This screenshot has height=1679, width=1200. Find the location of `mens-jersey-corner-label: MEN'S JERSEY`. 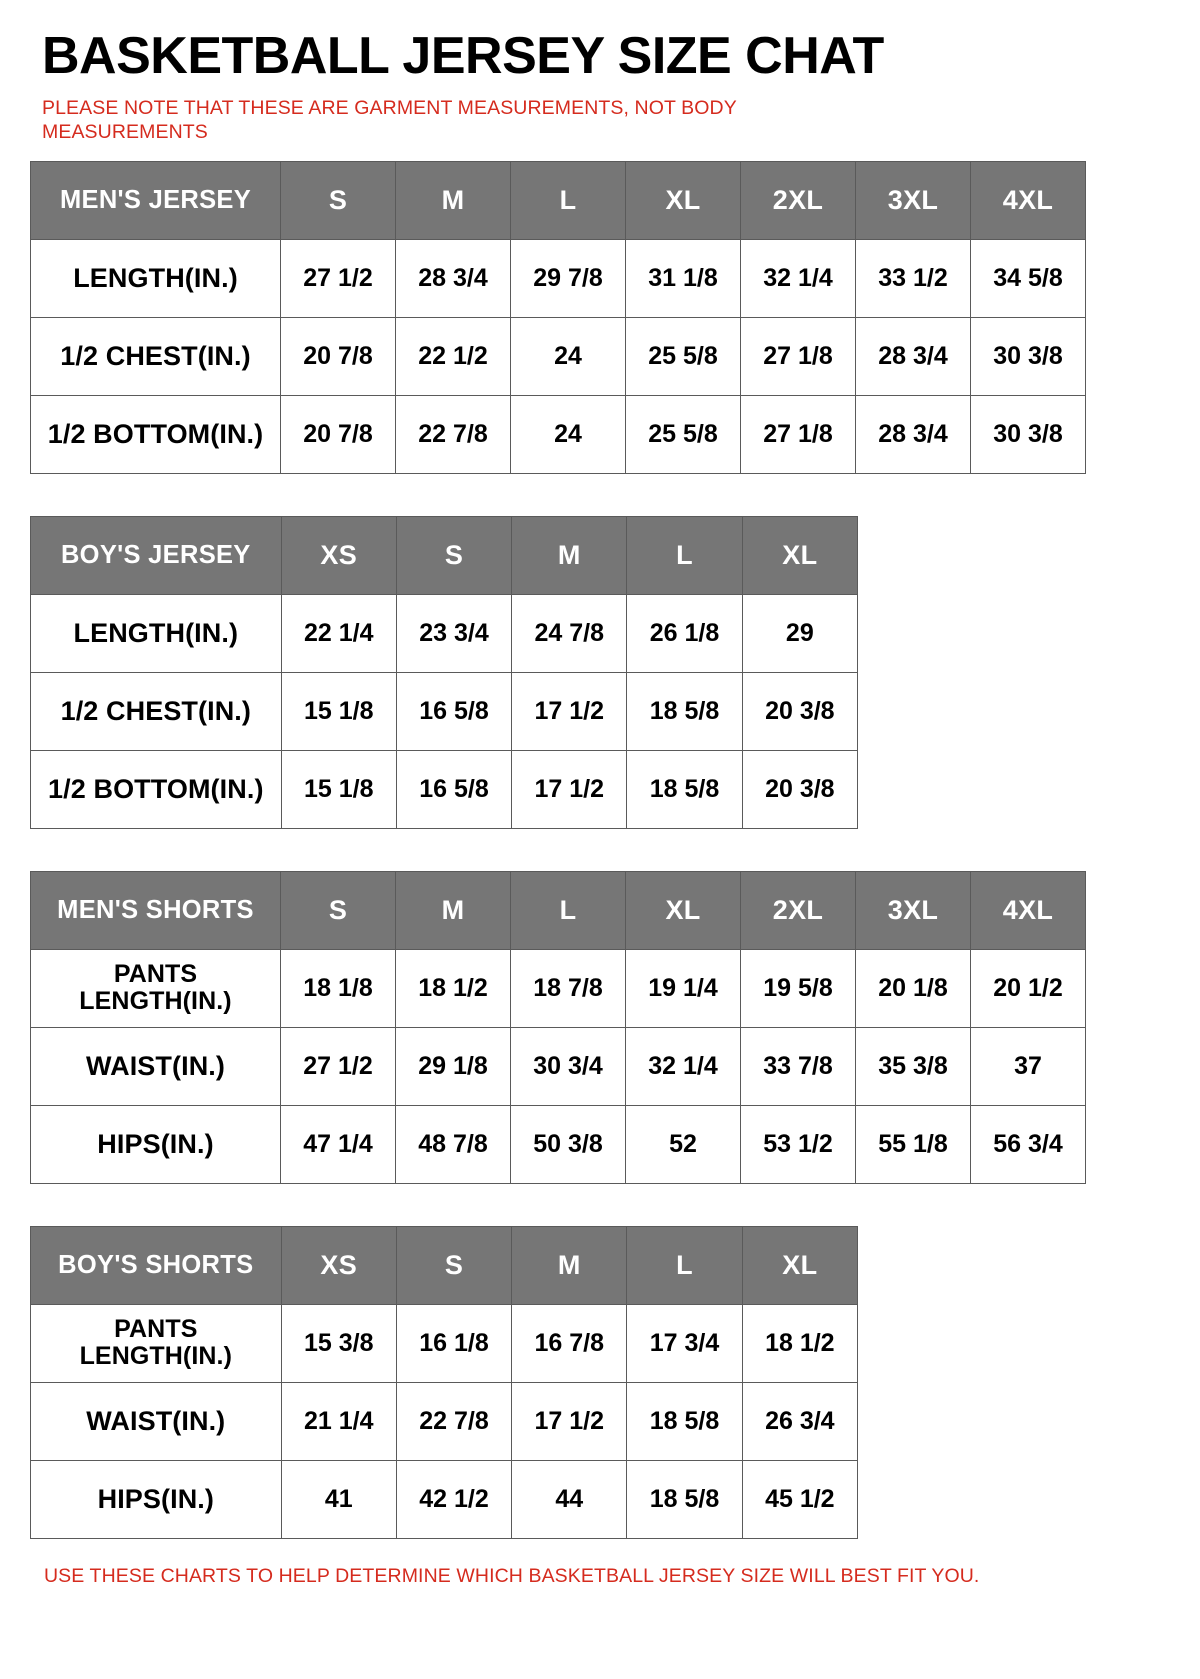

mens-jersey-corner-label: MEN'S JERSEY is located at coordinates (155, 200).